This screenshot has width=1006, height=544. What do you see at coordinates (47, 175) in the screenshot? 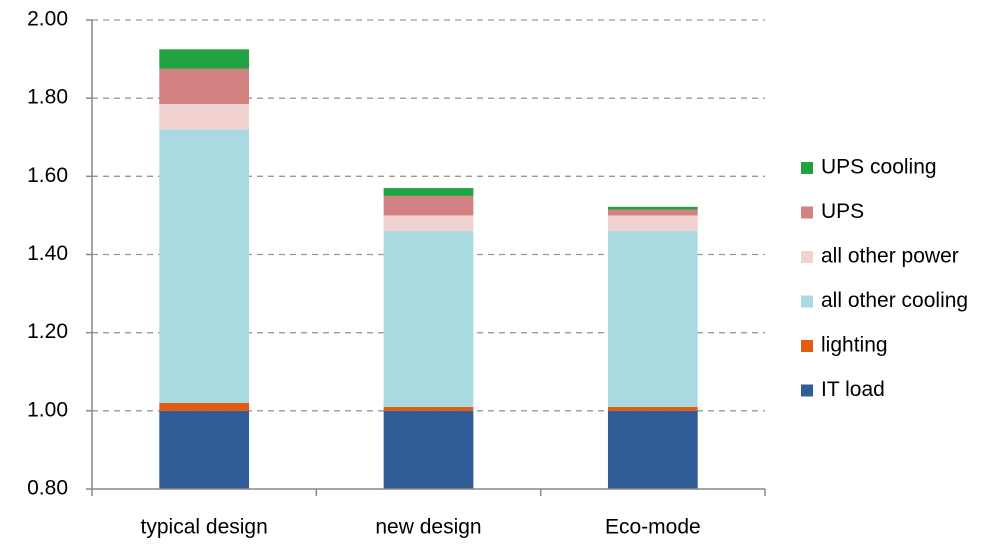
I see `y-tick-label: 1.60` at bounding box center [47, 175].